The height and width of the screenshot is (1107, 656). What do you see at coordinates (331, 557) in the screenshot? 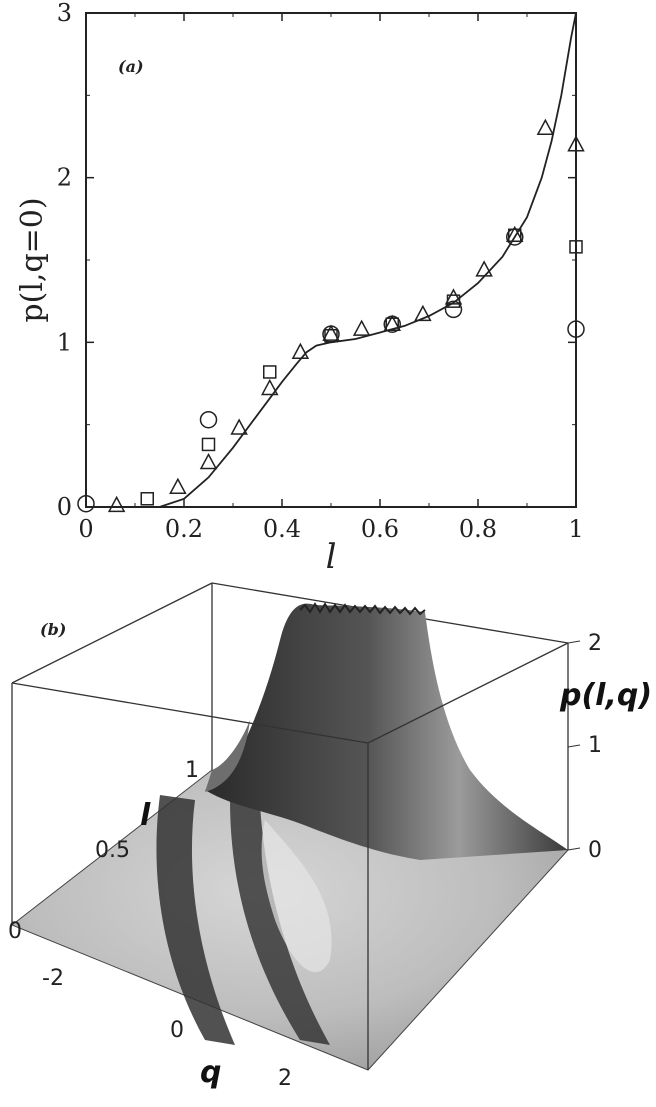
I see `x-axis-label-a: l` at bounding box center [331, 557].